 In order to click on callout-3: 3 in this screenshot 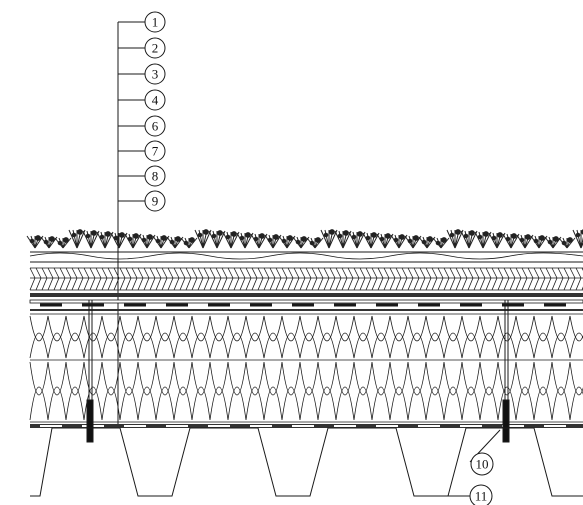, I will do `click(155, 74)`.